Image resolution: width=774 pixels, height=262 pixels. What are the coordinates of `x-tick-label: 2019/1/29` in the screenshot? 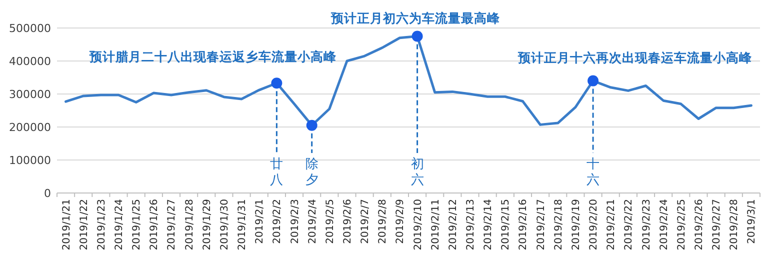 It's located at (207, 224).